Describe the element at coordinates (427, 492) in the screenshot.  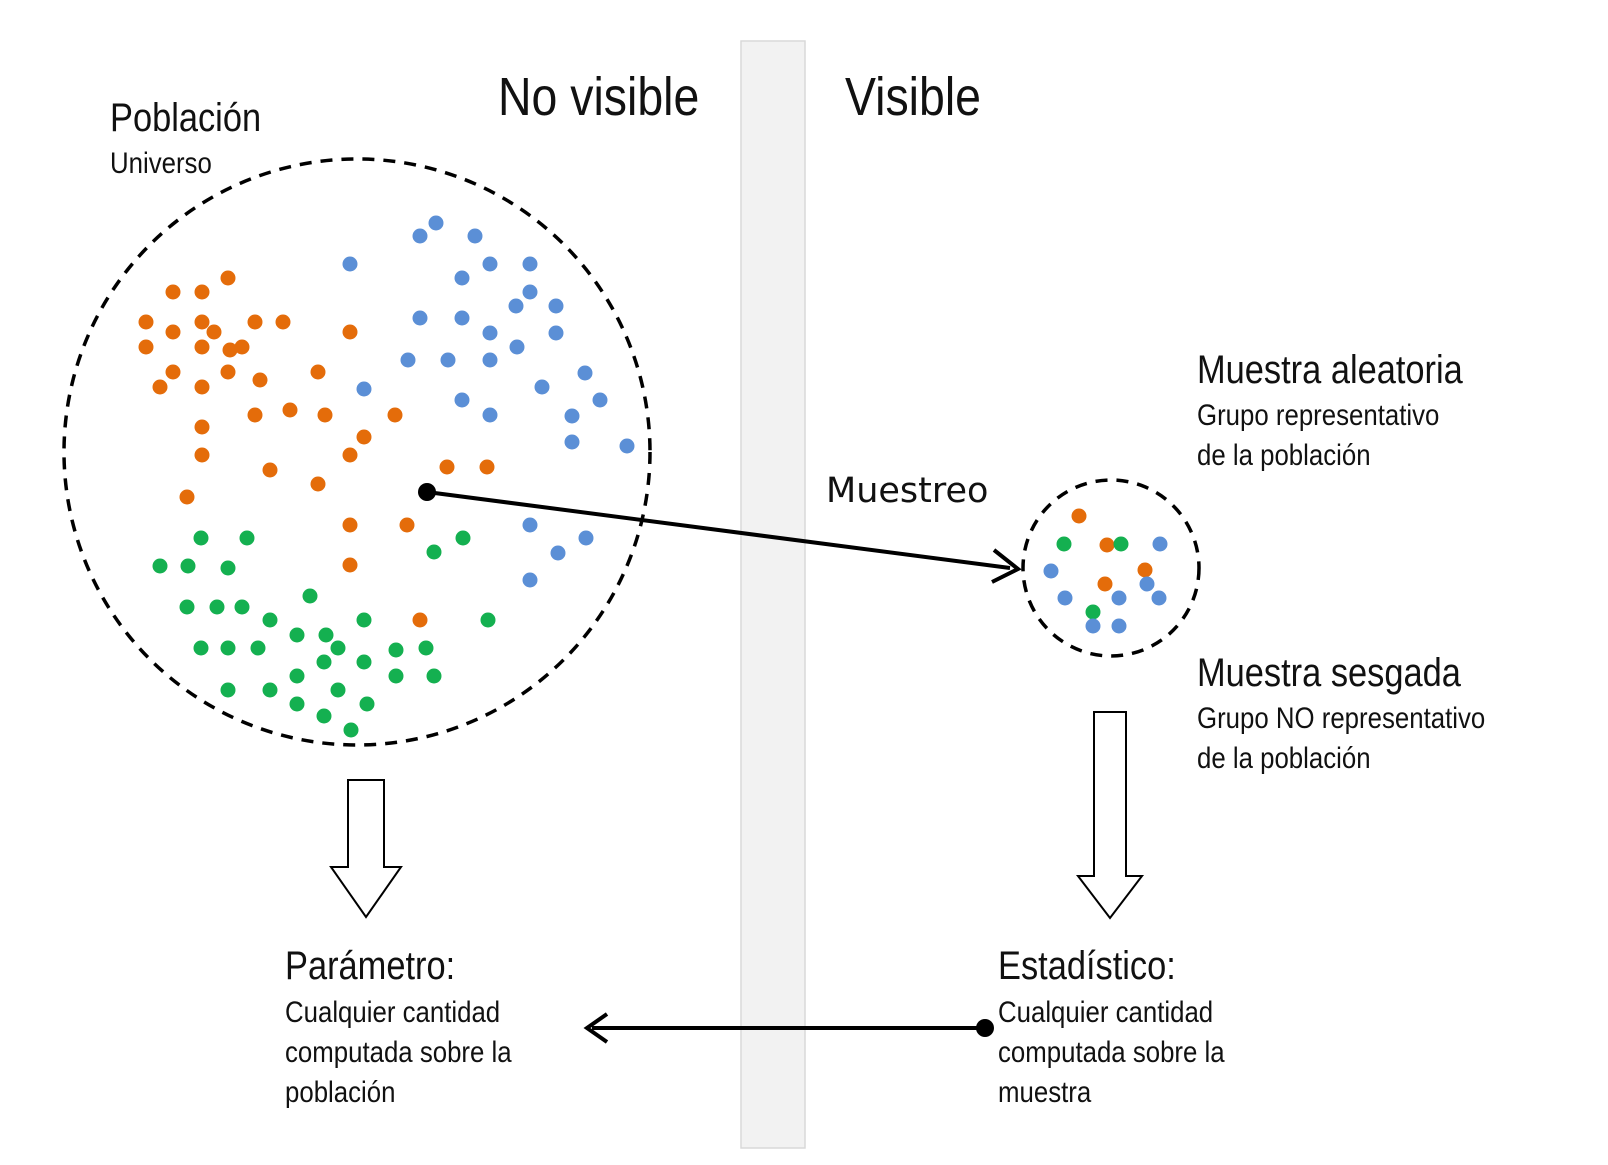
I see `sampling-arrow-start-dot` at that location.